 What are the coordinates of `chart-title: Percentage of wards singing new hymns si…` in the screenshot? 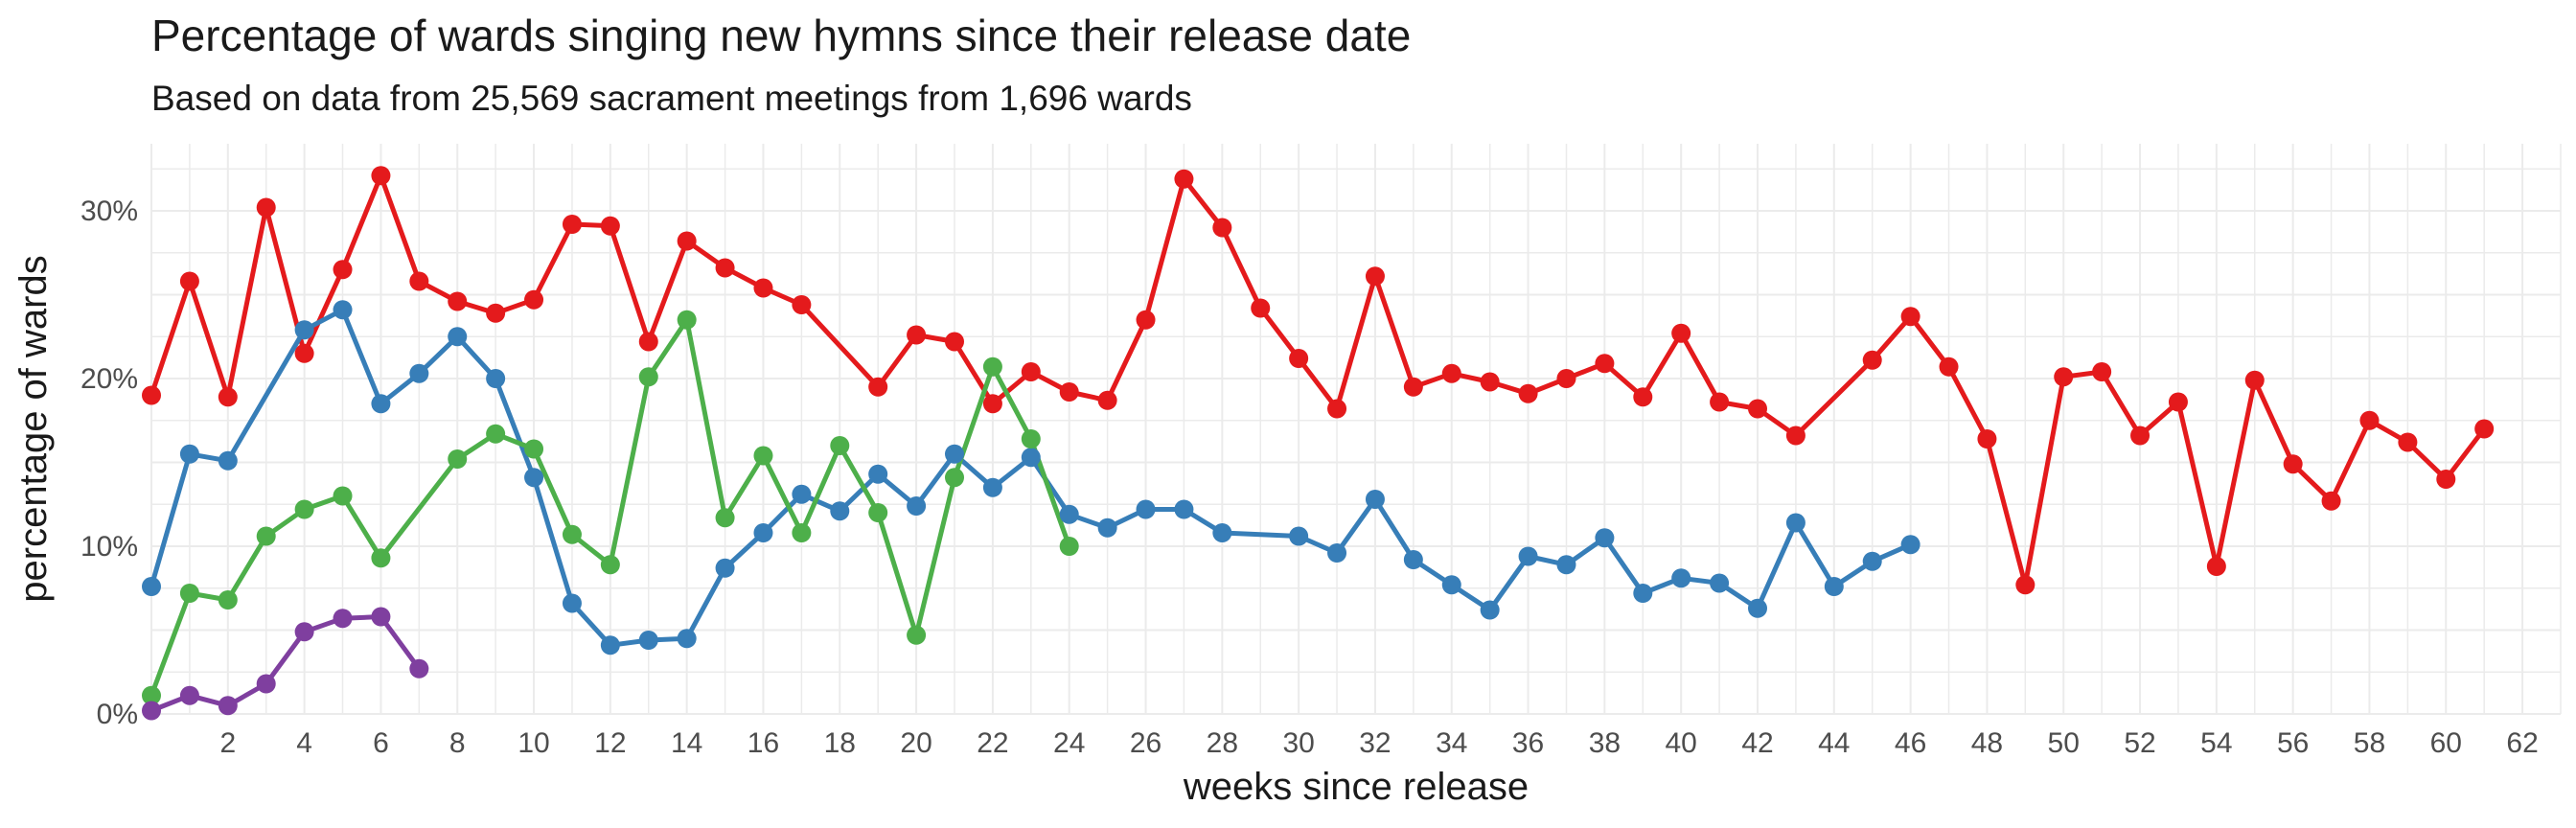 It's located at (782, 35).